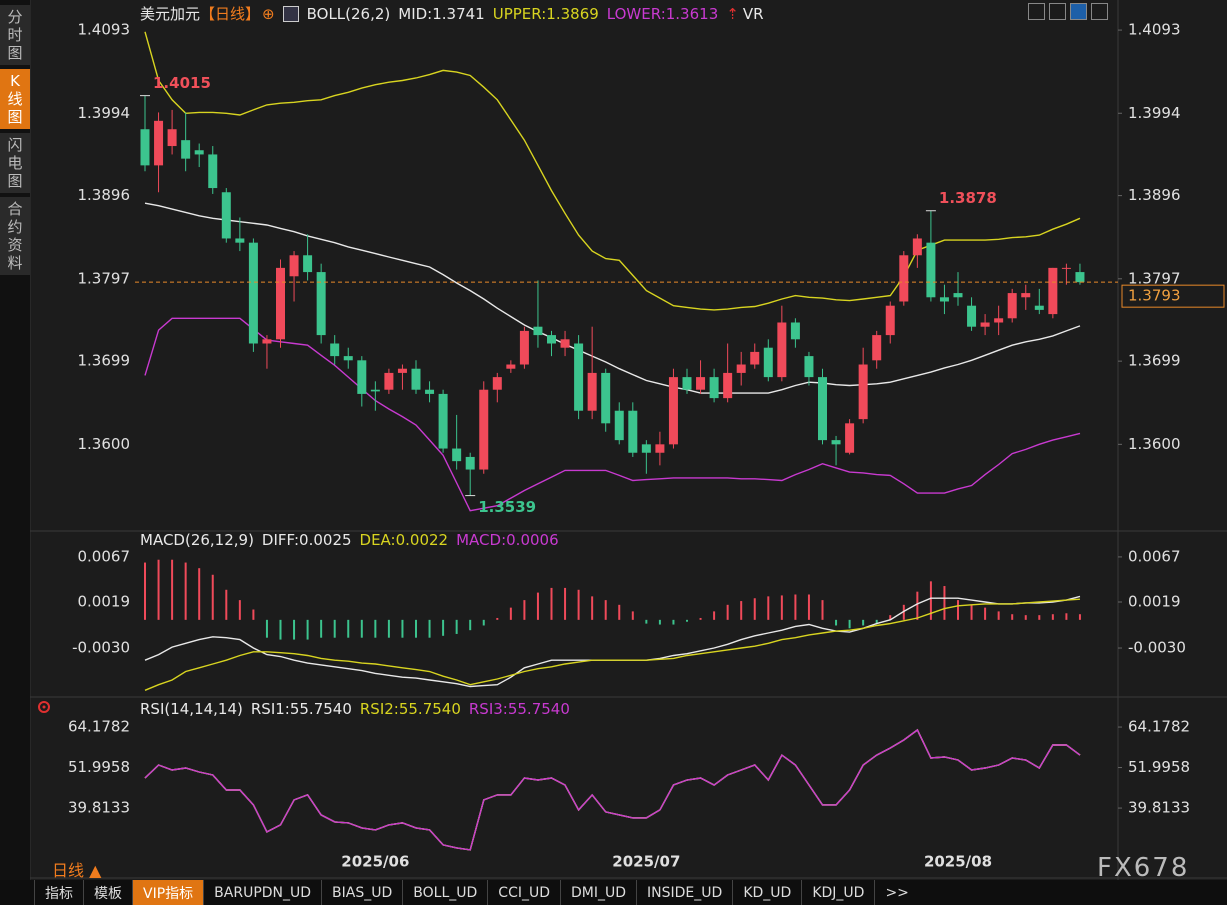 This screenshot has width=1227, height=905. What do you see at coordinates (15, 442) in the screenshot?
I see `sidebar: 分时图 K线图 闪电图 合约资料` at bounding box center [15, 442].